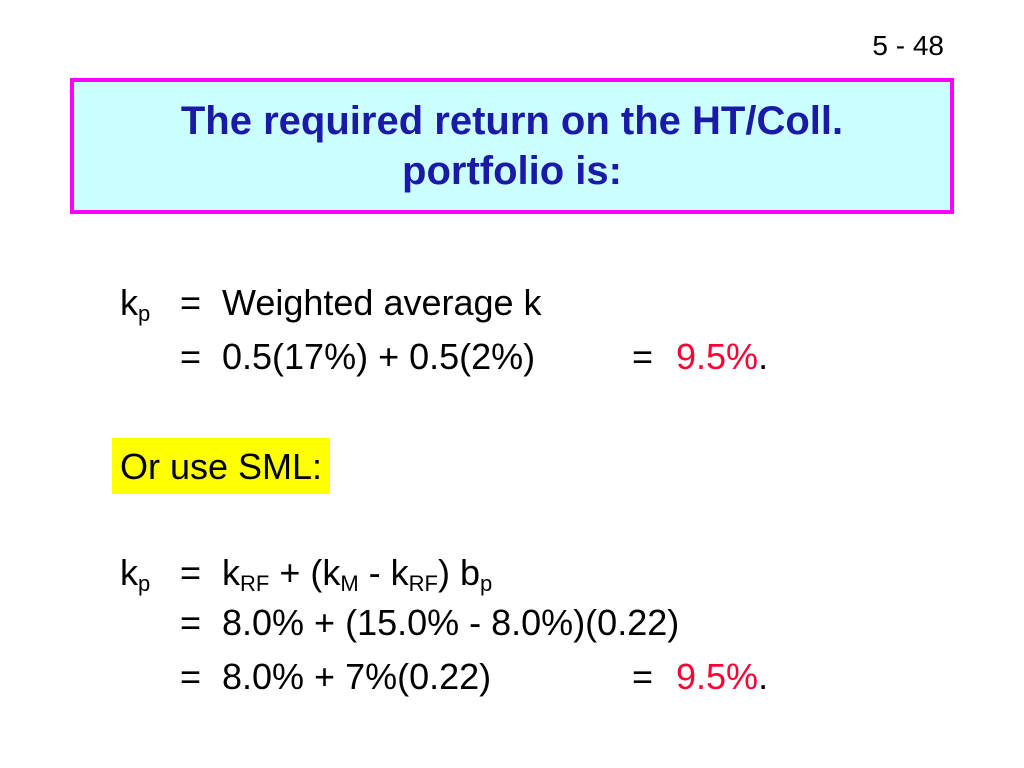 Image resolution: width=1024 pixels, height=768 pixels. I want to click on title-line-1: The required return on the HT/Coll., so click(512, 121).